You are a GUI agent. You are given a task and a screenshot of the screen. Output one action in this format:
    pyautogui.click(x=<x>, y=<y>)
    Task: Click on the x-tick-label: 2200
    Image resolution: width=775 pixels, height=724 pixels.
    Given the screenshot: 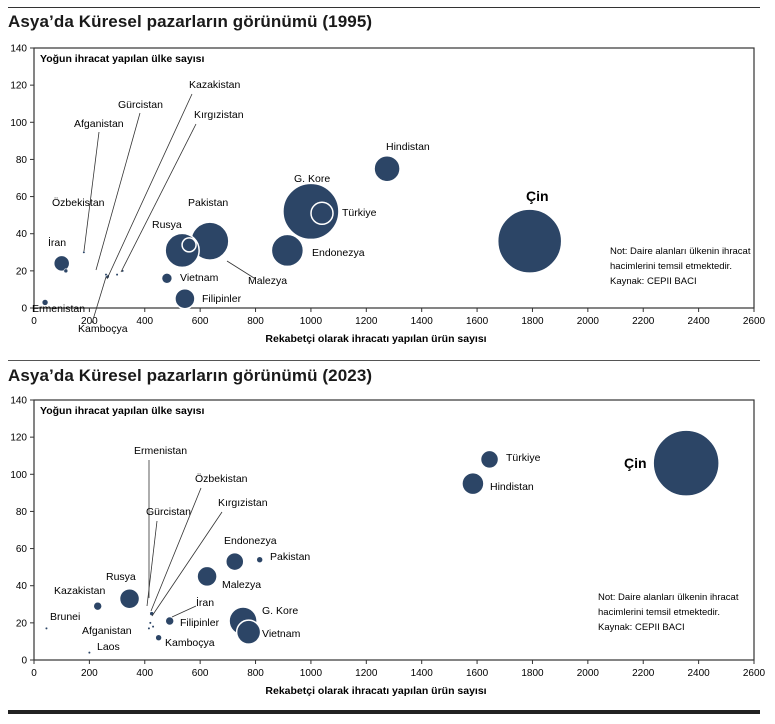 What is the action you would take?
    pyautogui.click(x=643, y=321)
    